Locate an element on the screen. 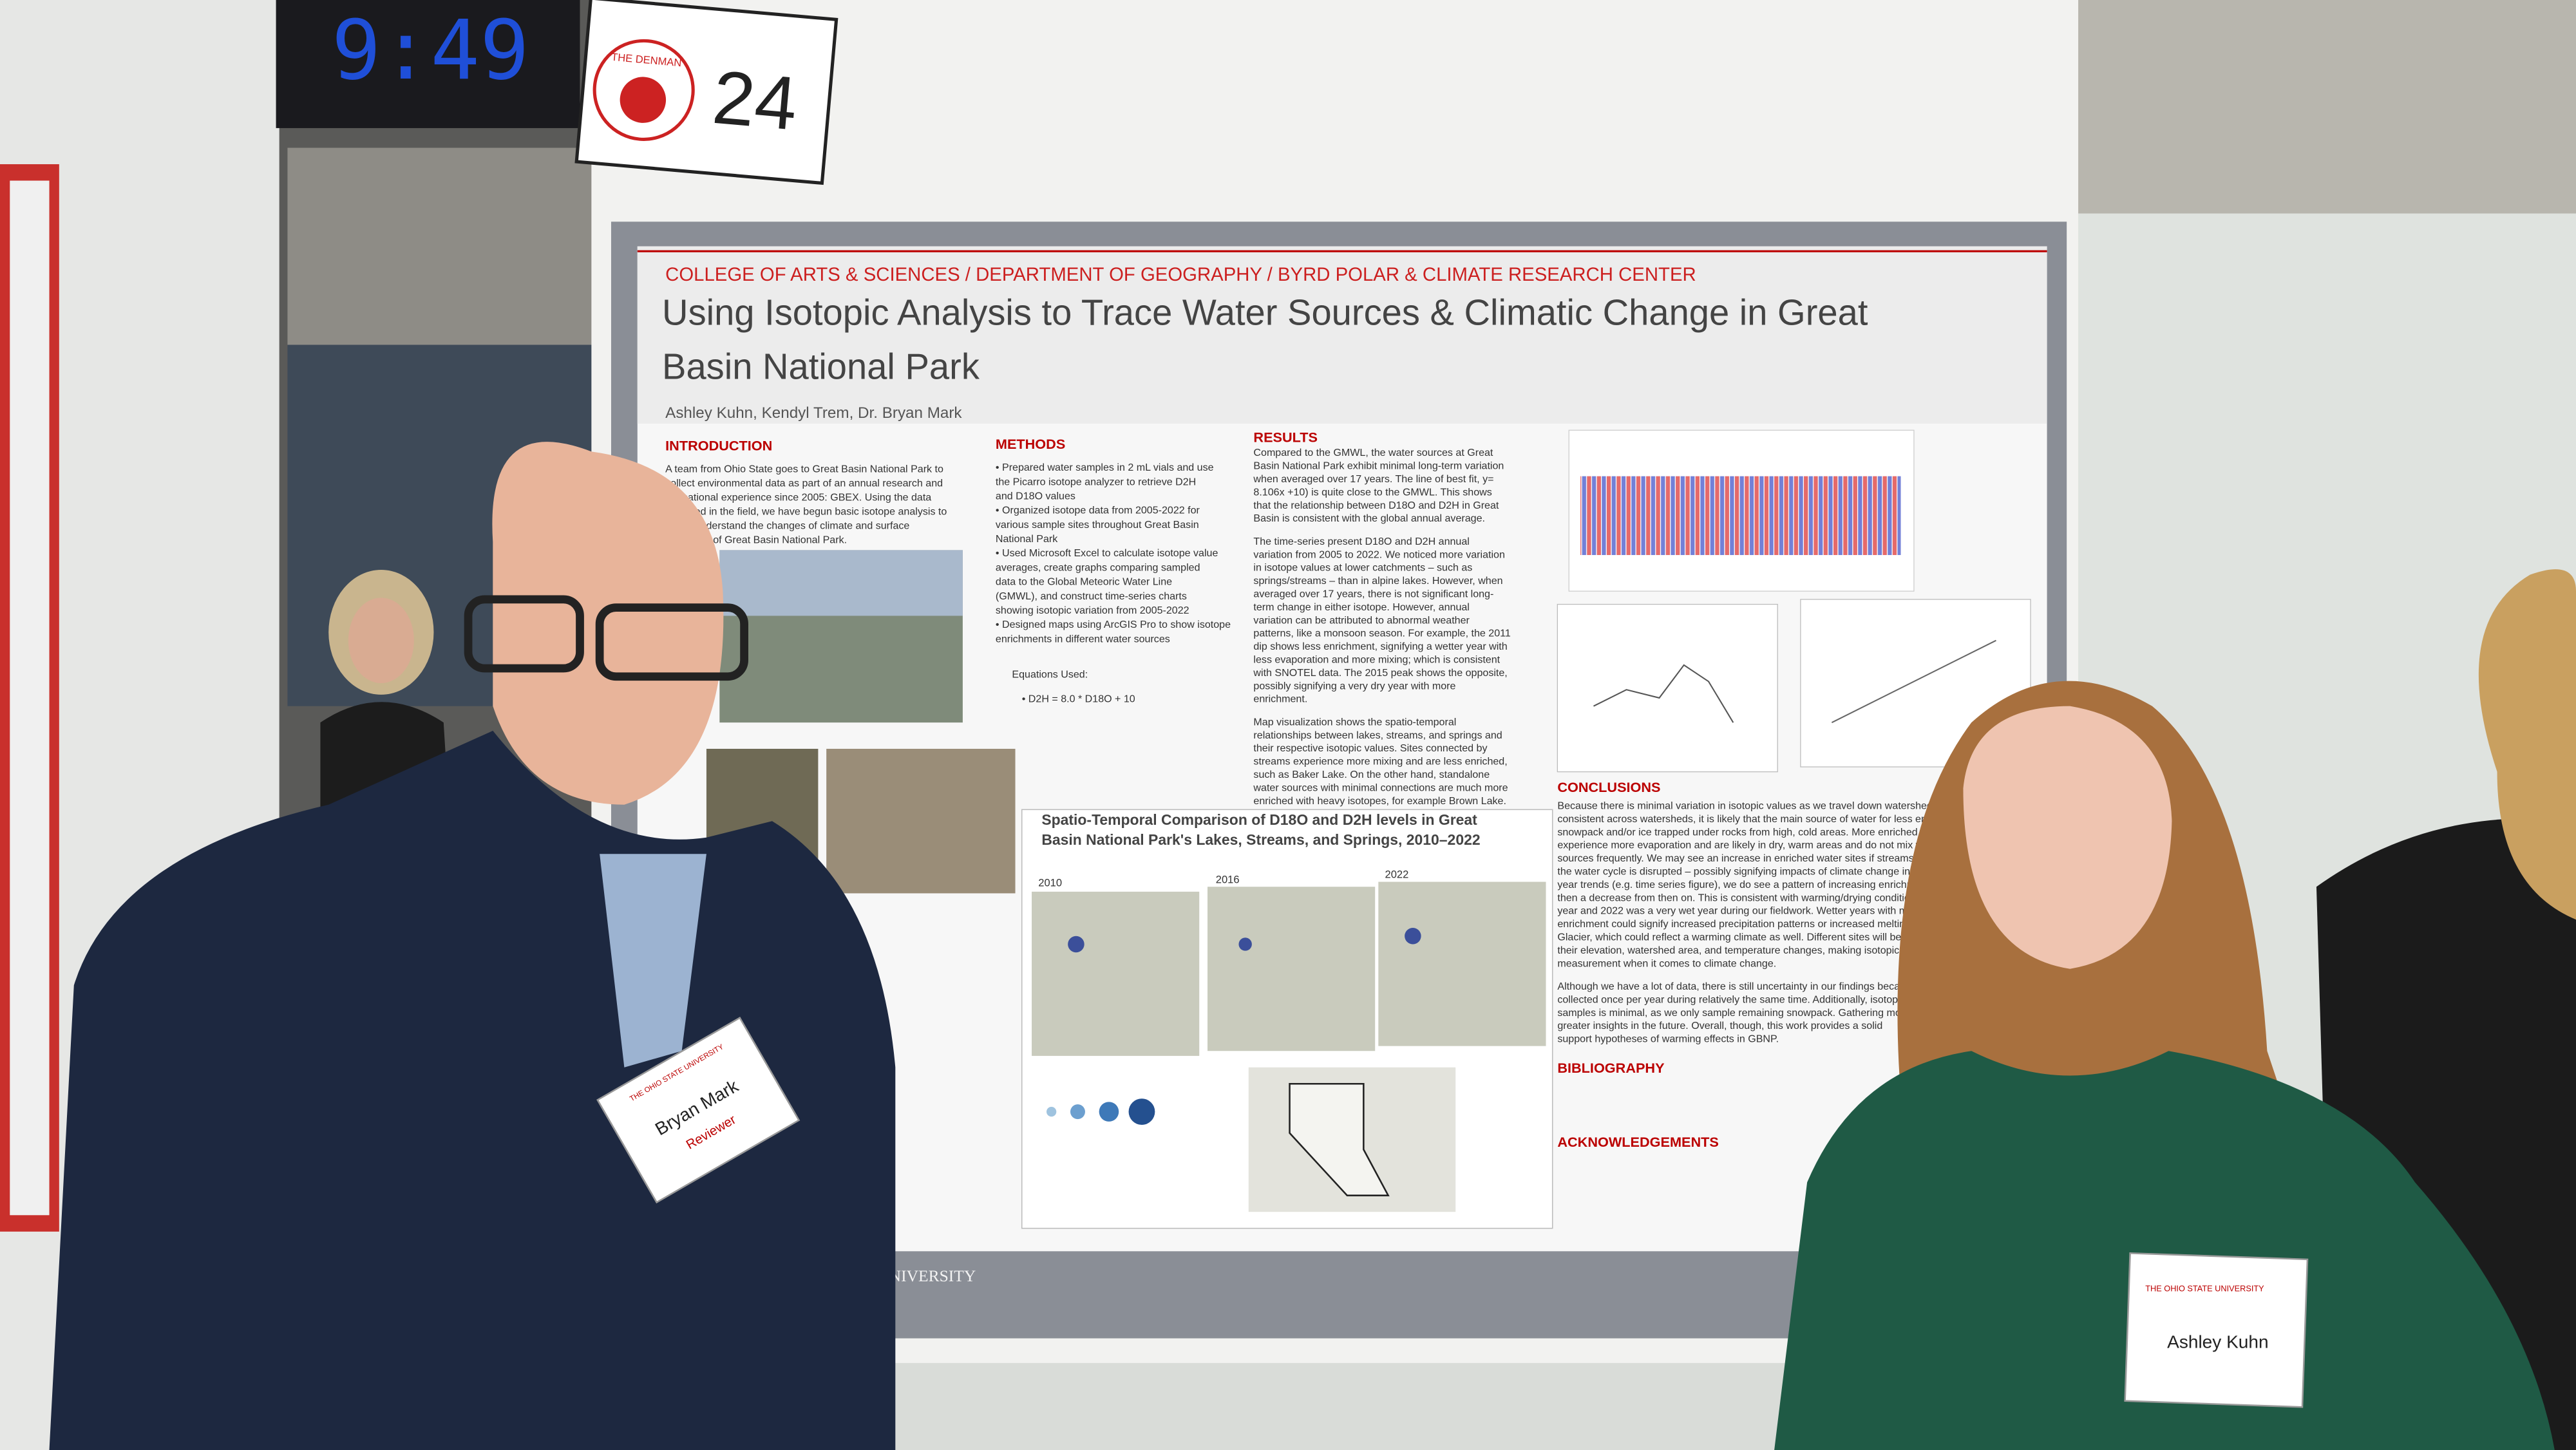 Image resolution: width=2576 pixels, height=1450 pixels. poster-figure-line is located at coordinates (1663, 693).